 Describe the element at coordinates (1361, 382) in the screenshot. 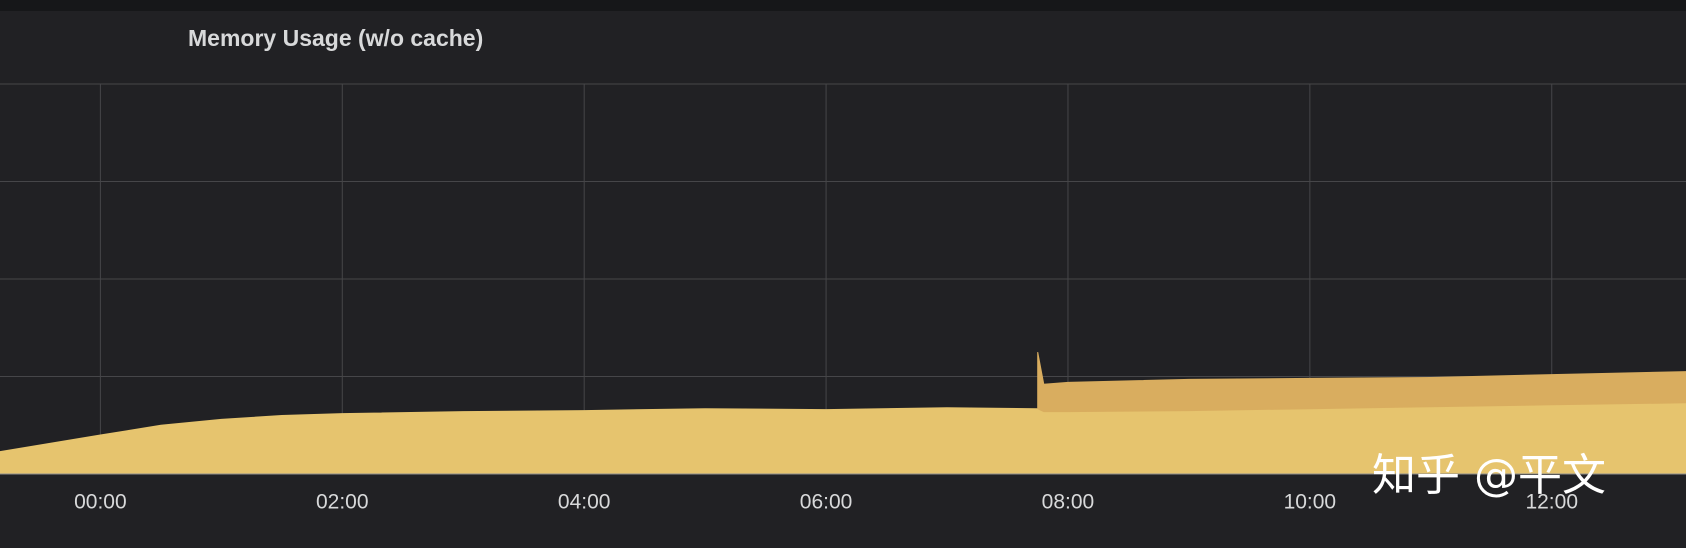

I see `area` at that location.